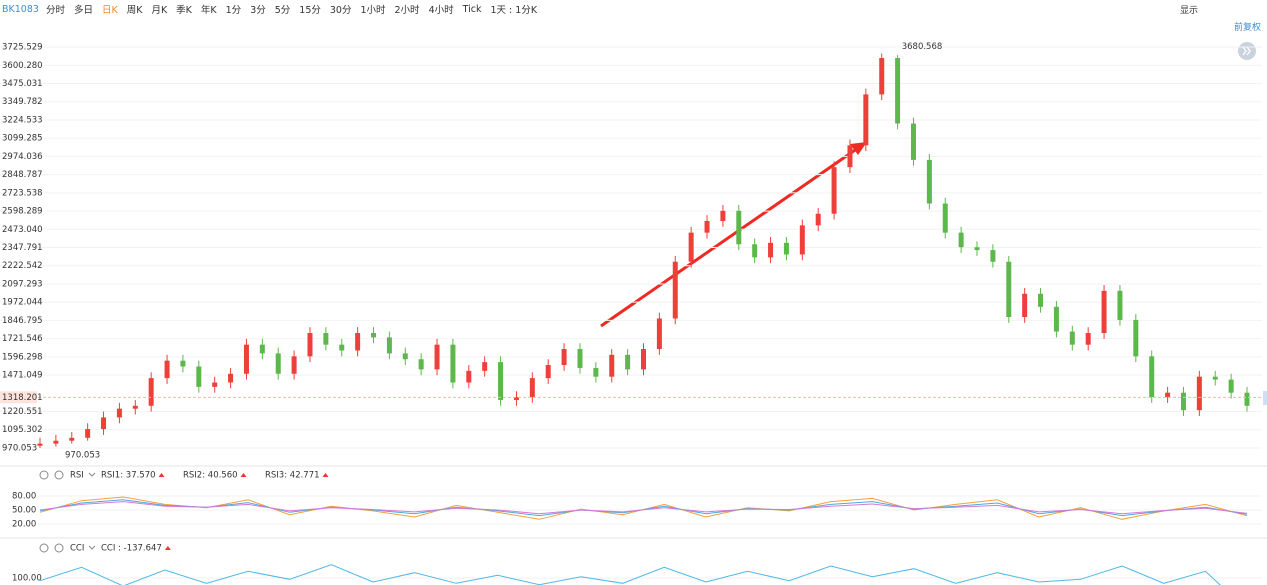  I want to click on expand-button, so click(1247, 51).